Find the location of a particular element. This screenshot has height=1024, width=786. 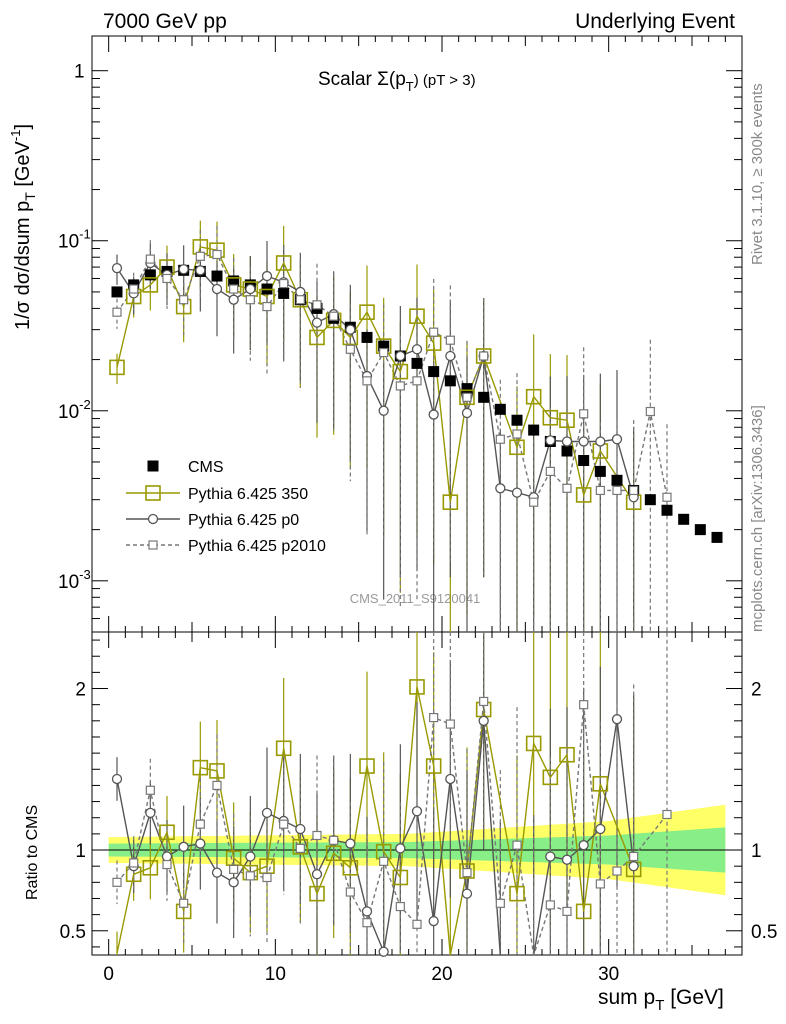

y-axis-label-main: 1/σ dσ/dsum pT [GeV-1] is located at coordinates (23, 227).